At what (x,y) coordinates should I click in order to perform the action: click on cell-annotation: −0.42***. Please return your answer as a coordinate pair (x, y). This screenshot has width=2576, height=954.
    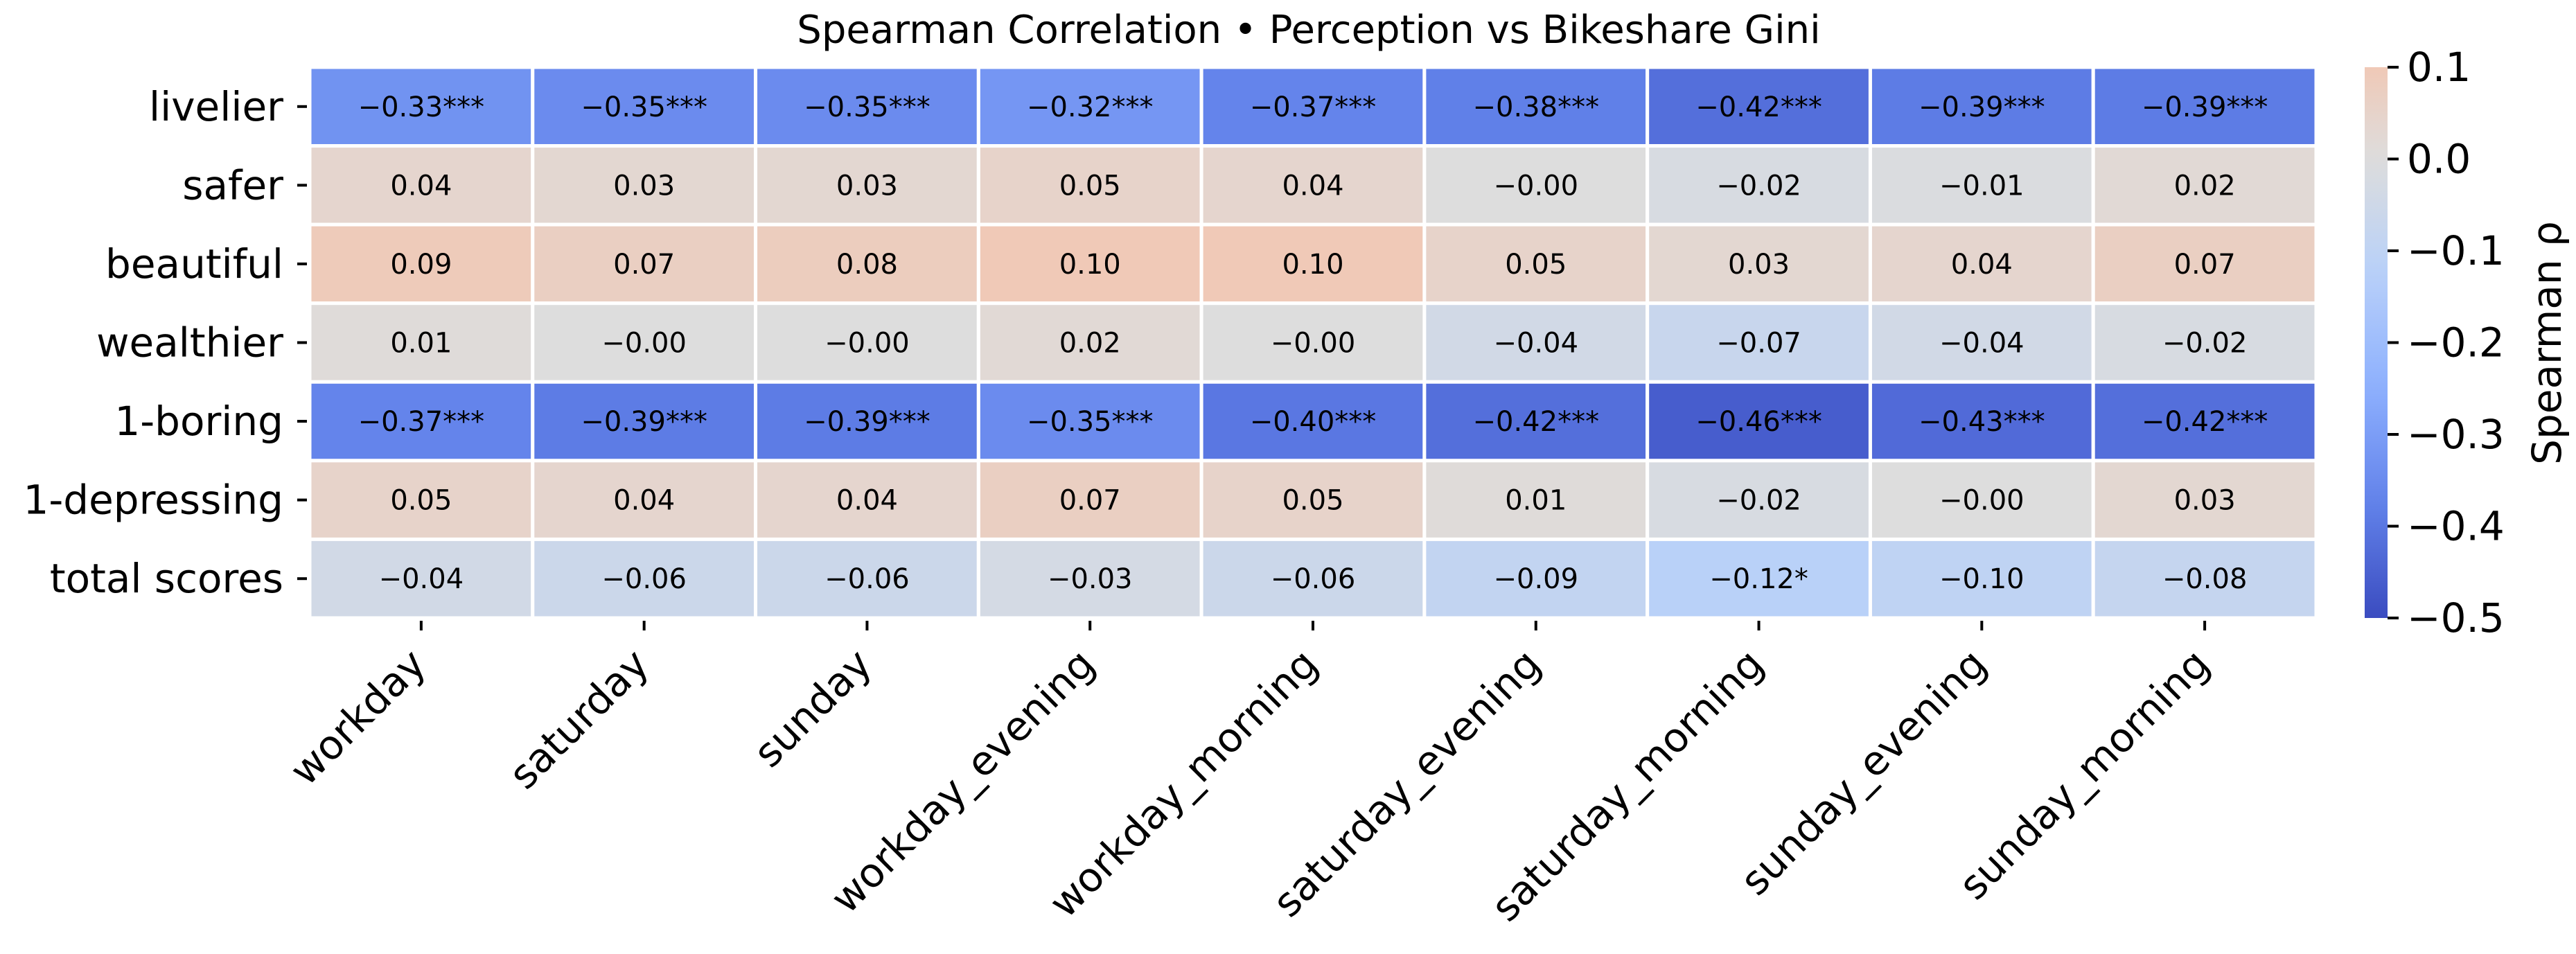
    Looking at the image, I should click on (2205, 422).